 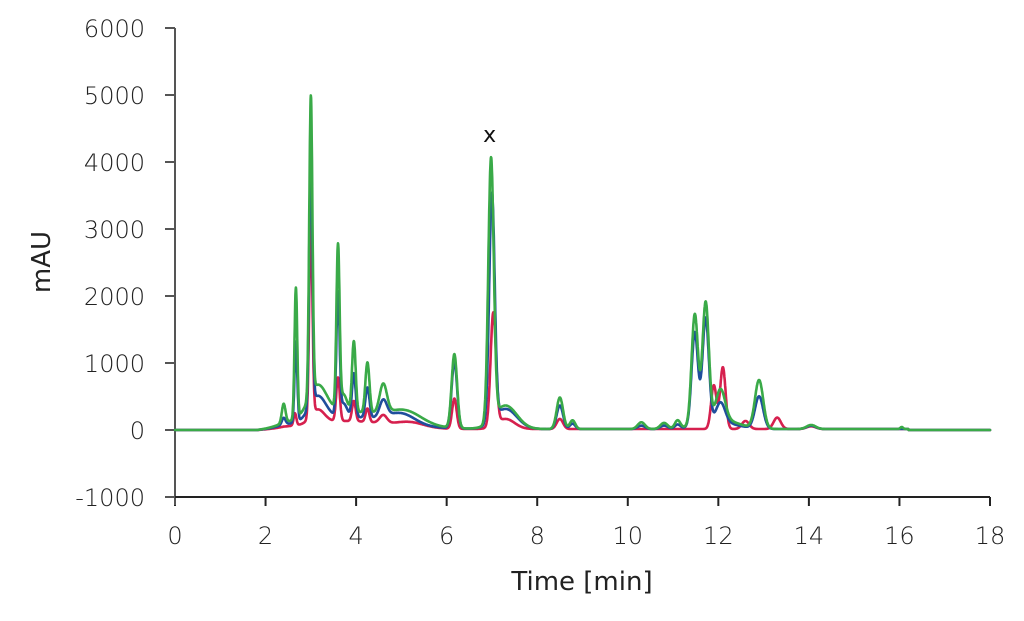 I want to click on x-tick-label: 12, so click(x=718, y=536).